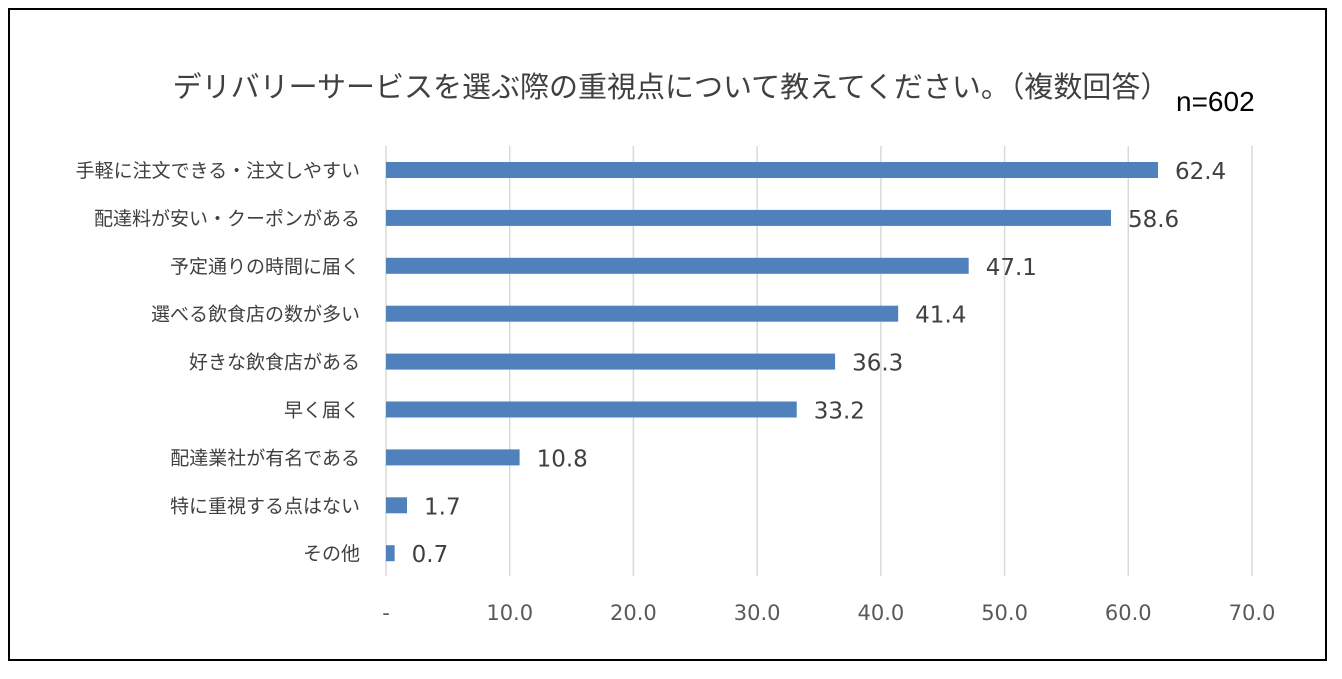 This screenshot has width=1342, height=679. What do you see at coordinates (386, 613) in the screenshot?
I see `x-tick-label: -` at bounding box center [386, 613].